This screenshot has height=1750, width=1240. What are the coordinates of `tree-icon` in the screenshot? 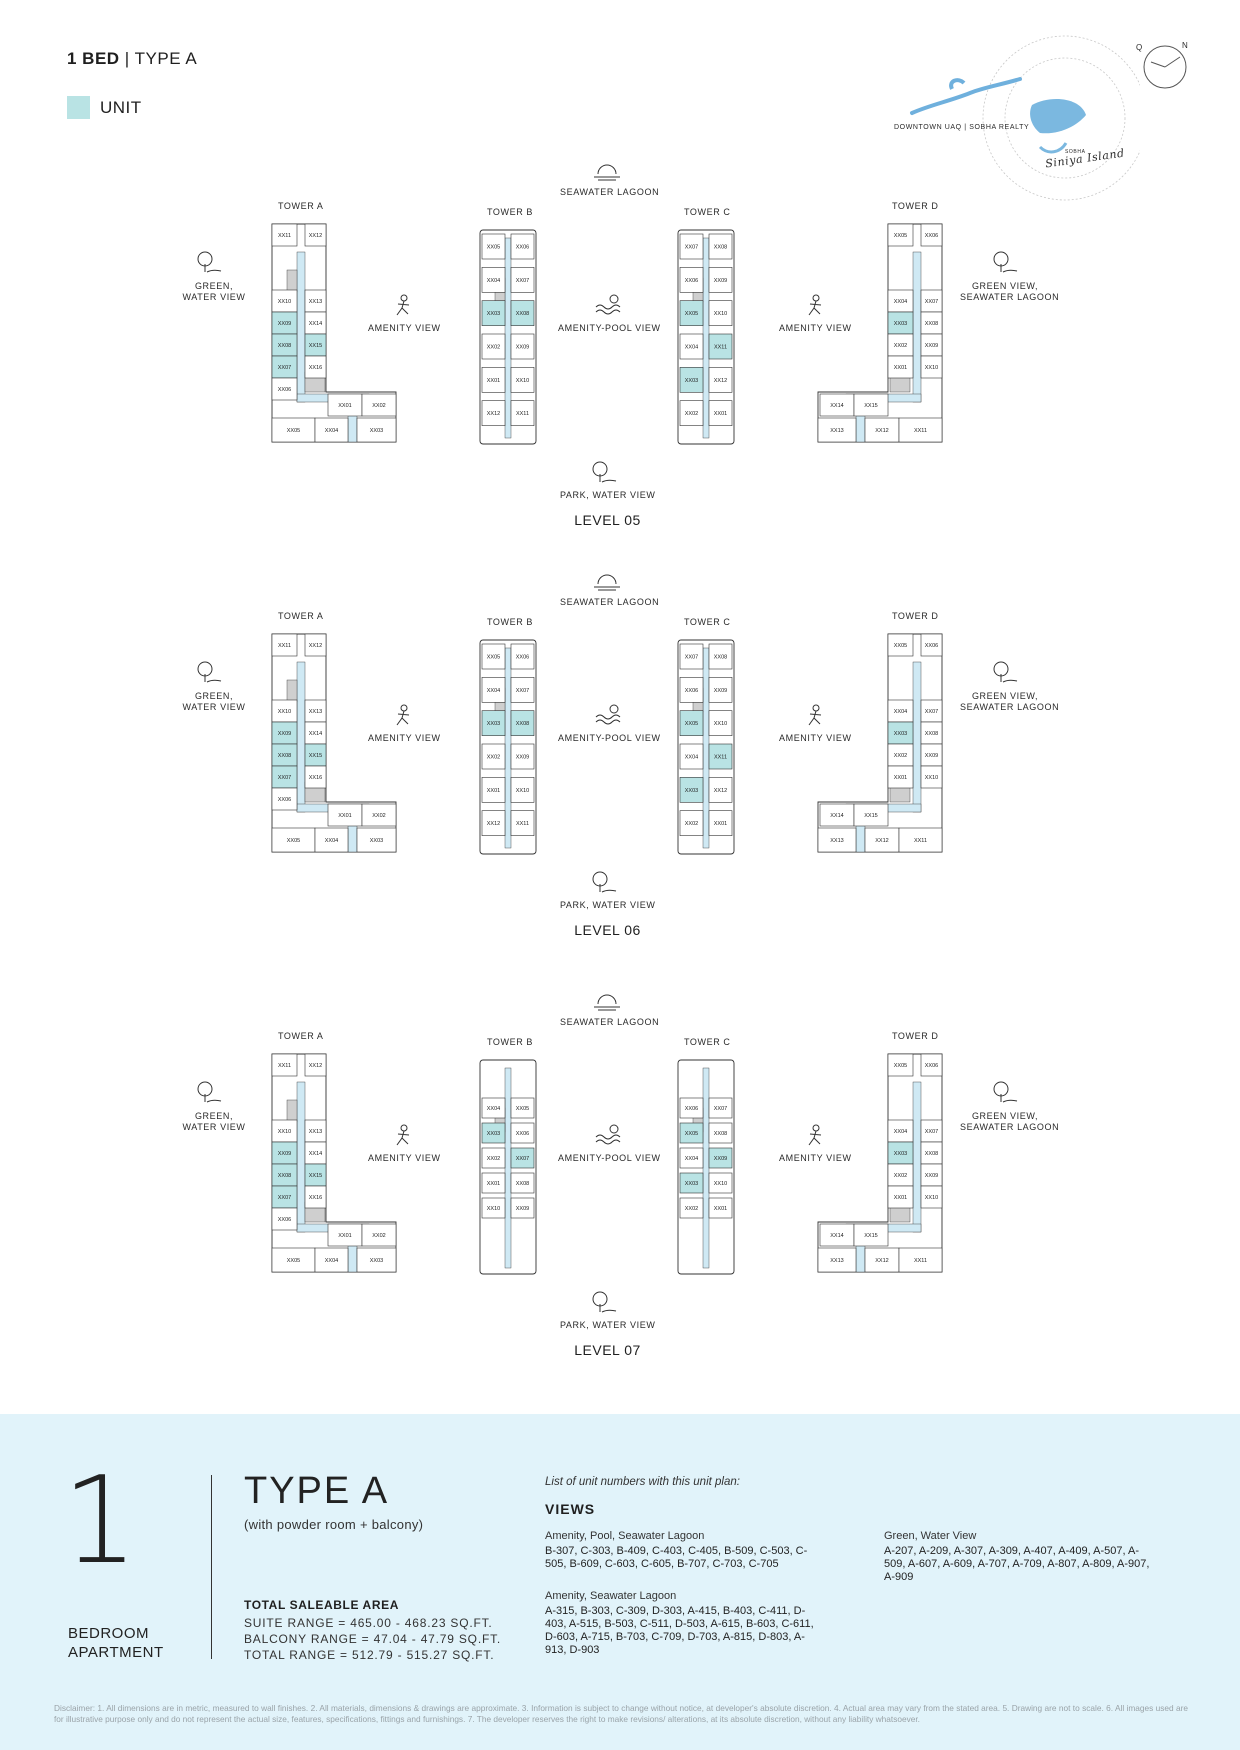 It's located at (1004, 1094).